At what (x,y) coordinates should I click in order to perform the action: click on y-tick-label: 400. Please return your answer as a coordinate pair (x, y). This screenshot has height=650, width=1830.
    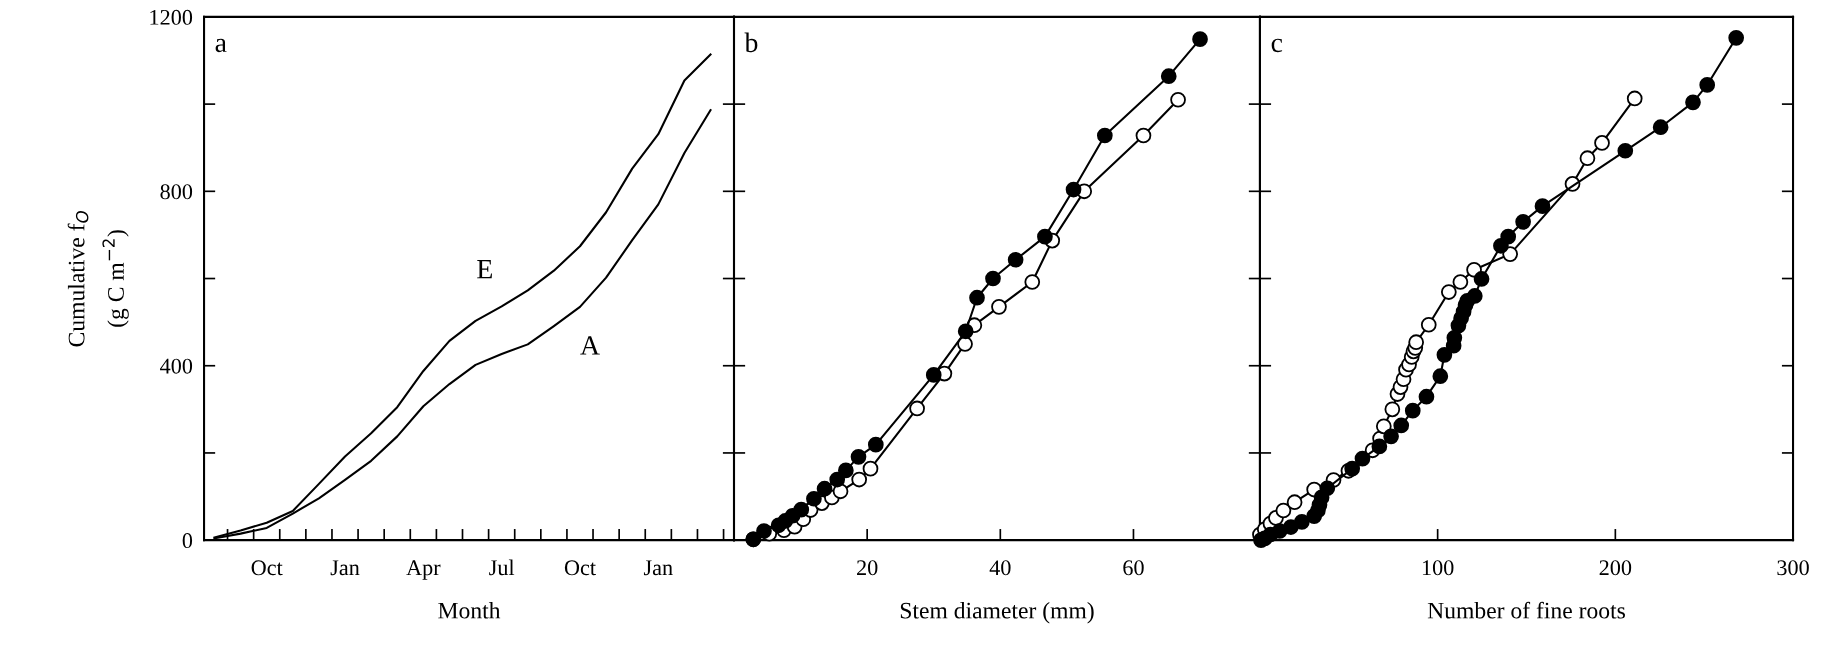
    Looking at the image, I should click on (176, 366).